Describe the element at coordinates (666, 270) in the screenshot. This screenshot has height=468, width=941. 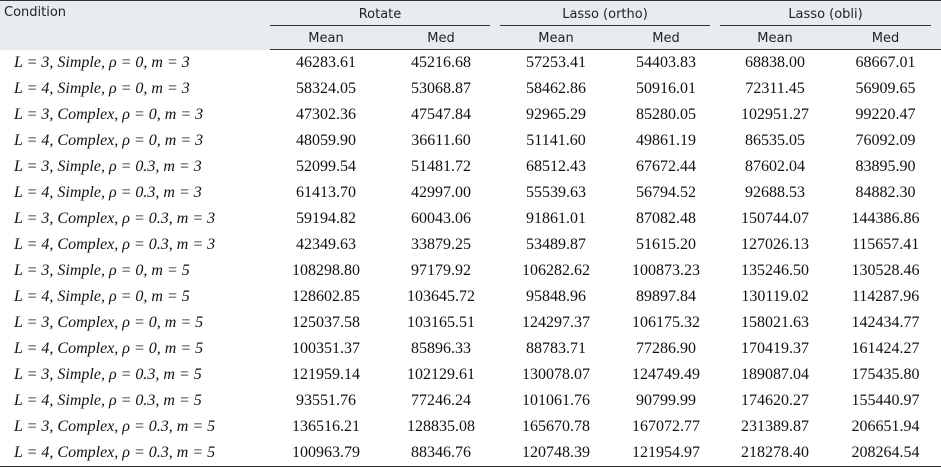
I see `value-cell: 100873.23` at that location.